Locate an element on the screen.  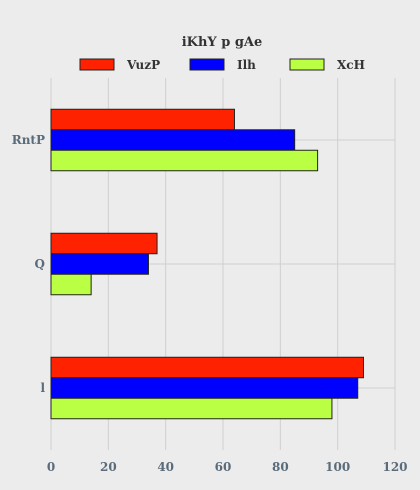
tick-label: 0 is located at coordinates (51, 467).